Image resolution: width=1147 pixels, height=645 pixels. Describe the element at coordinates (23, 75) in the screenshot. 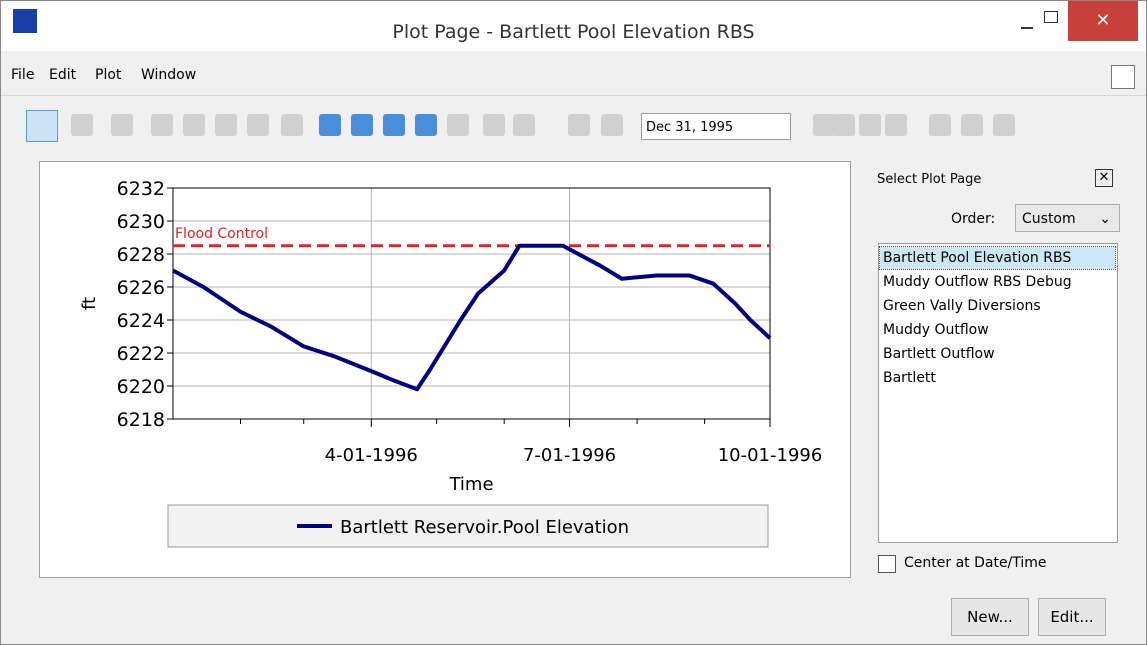

I see `menu-item: File` at that location.